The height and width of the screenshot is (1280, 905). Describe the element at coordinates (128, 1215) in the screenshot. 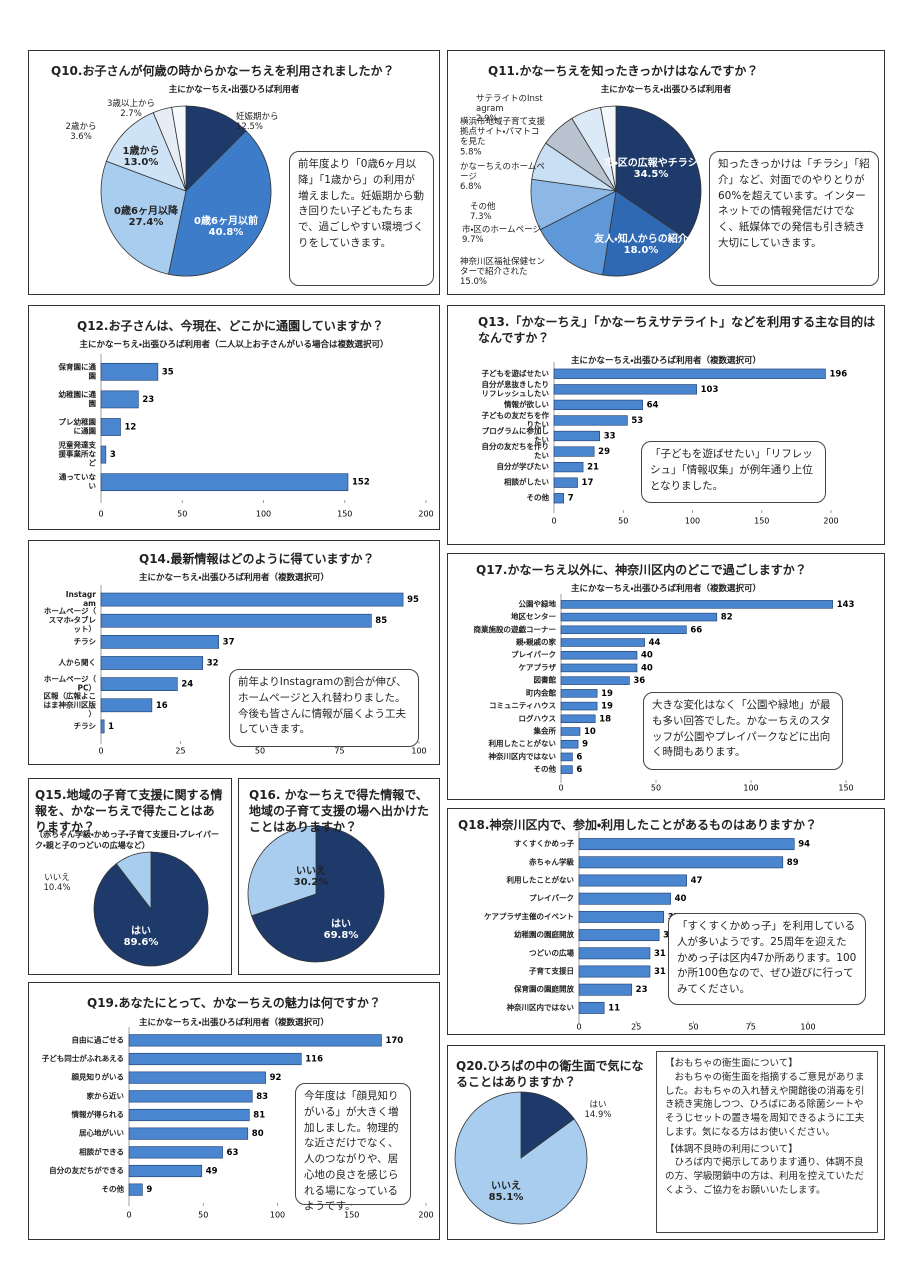

I see `x-tick-label: 0` at that location.